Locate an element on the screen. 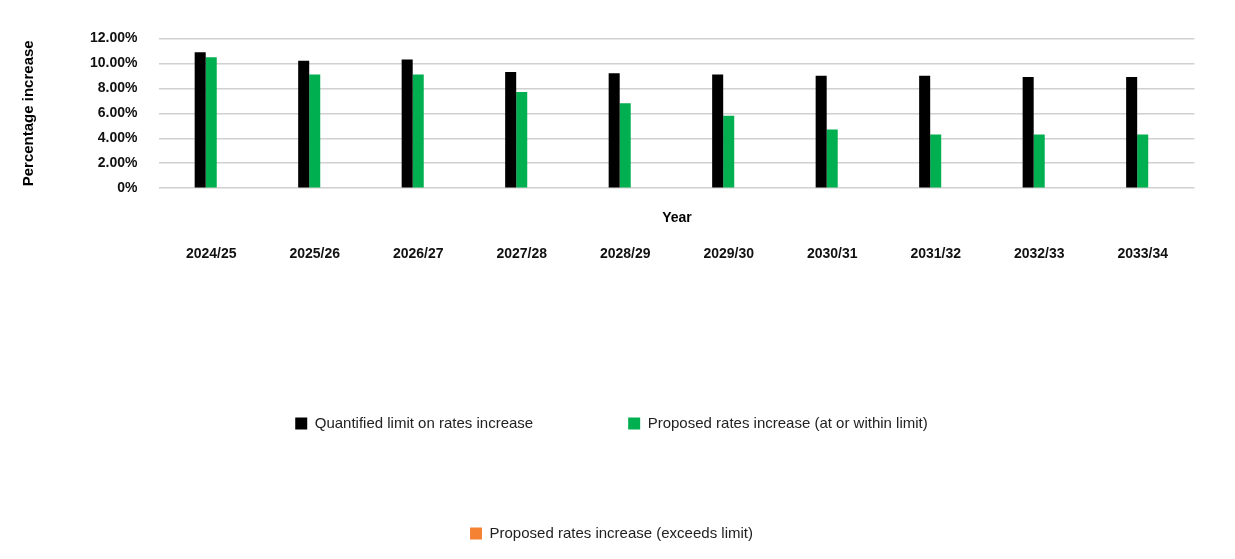  y-tick-label: 4.00% is located at coordinates (118, 137).